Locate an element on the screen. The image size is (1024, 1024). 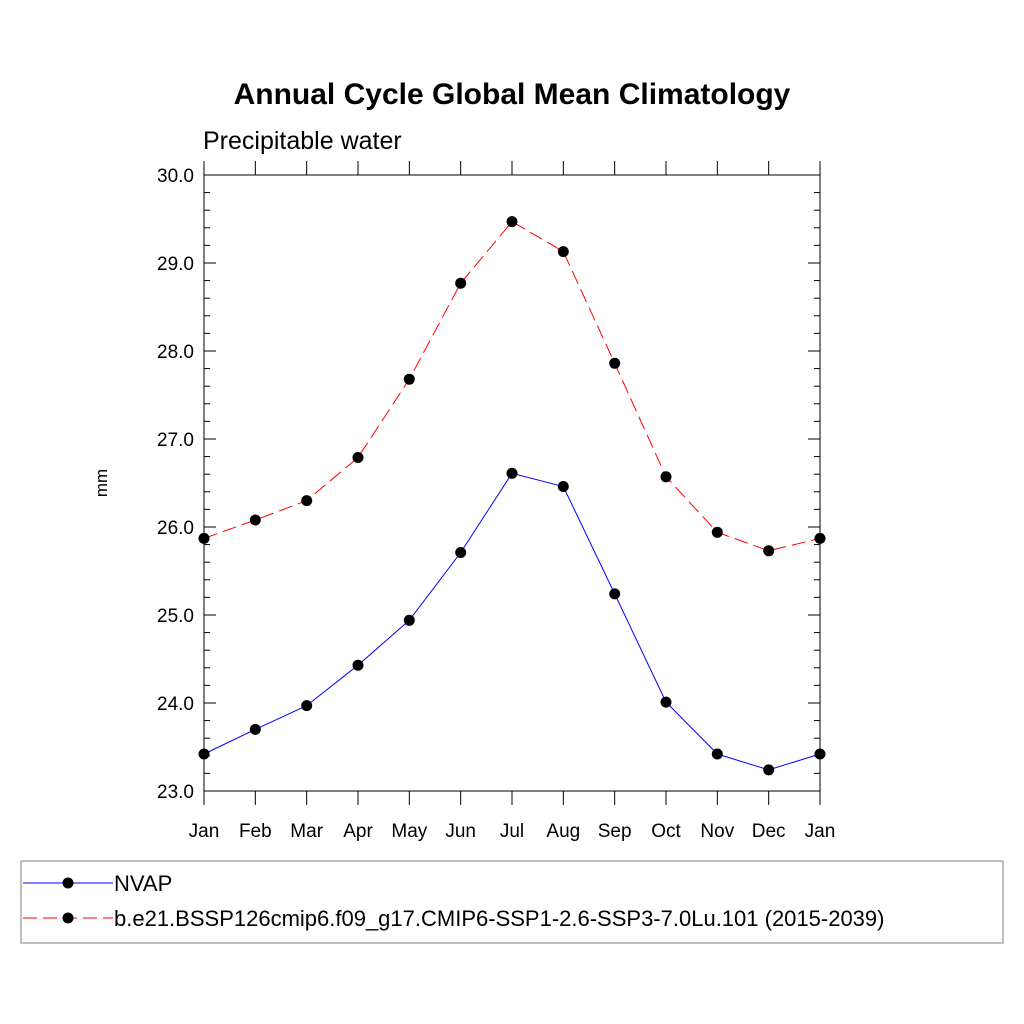
y-tick-labels: 23.0 24.0 25.0 26.0 27.0 28.0 29.0 30.0 is located at coordinates (175, 484).